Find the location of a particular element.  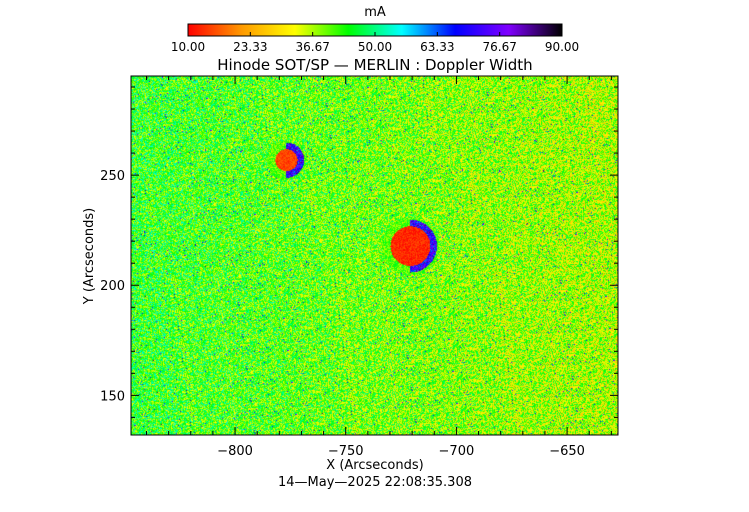

colorbar-tick-label: 10.00 is located at coordinates (188, 47).